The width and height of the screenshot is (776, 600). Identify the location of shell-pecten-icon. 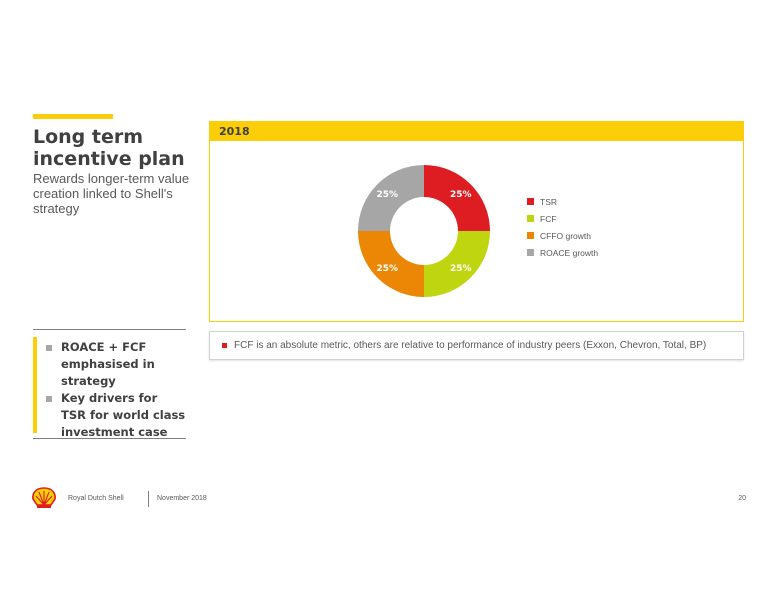
(44, 497).